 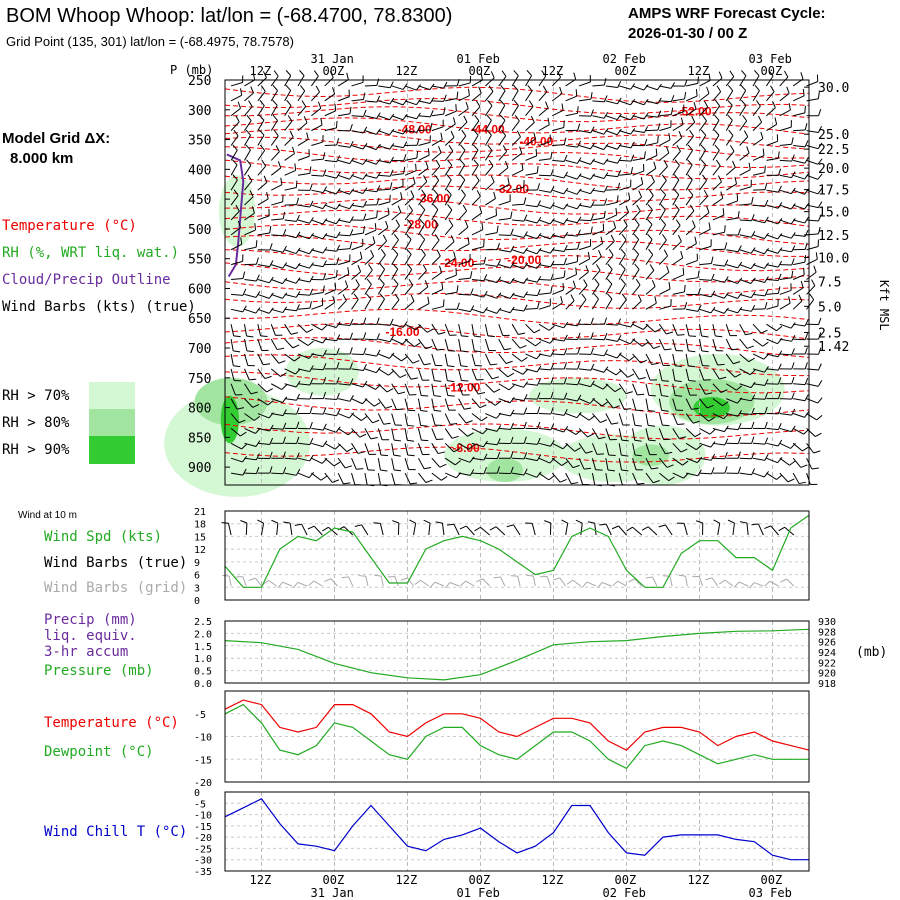 I want to click on time-label-top: 00Z, so click(x=480, y=71).